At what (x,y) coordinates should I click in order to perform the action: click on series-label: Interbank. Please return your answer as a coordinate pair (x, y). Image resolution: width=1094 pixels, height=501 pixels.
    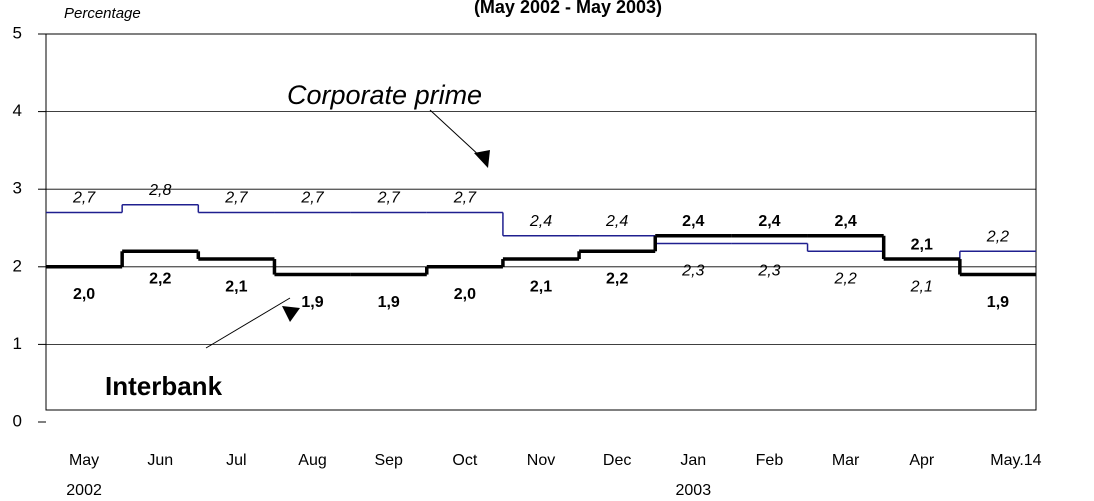
    Looking at the image, I should click on (164, 386).